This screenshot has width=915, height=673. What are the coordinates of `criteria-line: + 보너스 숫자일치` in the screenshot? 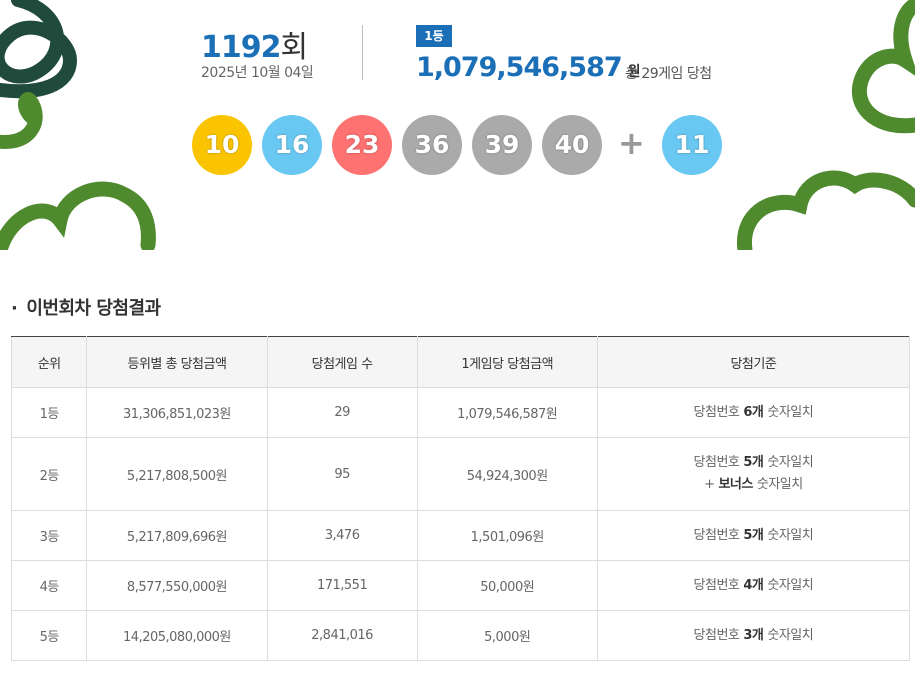 It's located at (753, 485).